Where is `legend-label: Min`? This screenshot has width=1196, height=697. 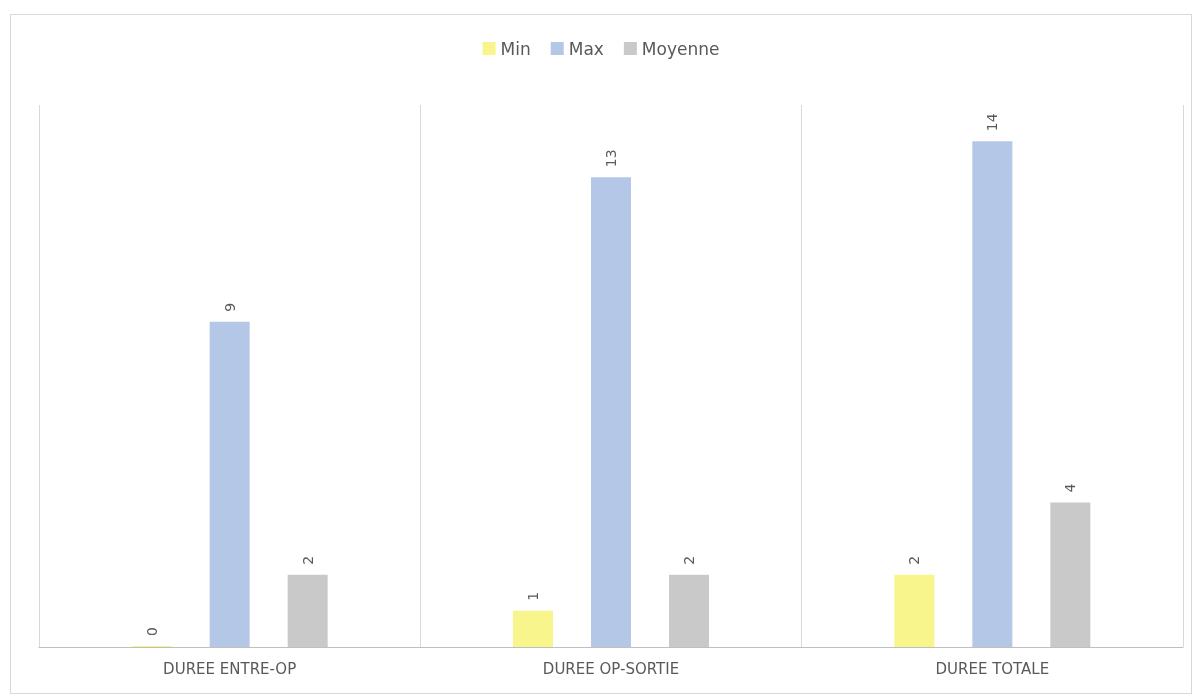 legend-label: Min is located at coordinates (515, 48).